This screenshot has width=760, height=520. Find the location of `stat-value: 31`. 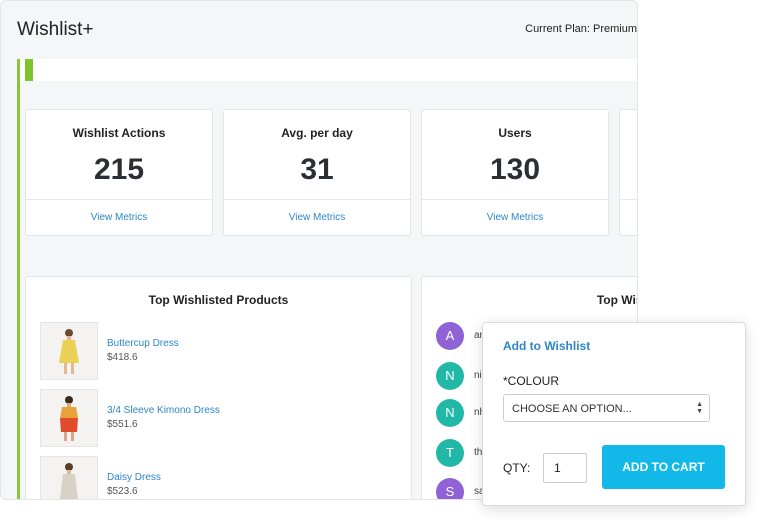

stat-value: 31 is located at coordinates (317, 169).